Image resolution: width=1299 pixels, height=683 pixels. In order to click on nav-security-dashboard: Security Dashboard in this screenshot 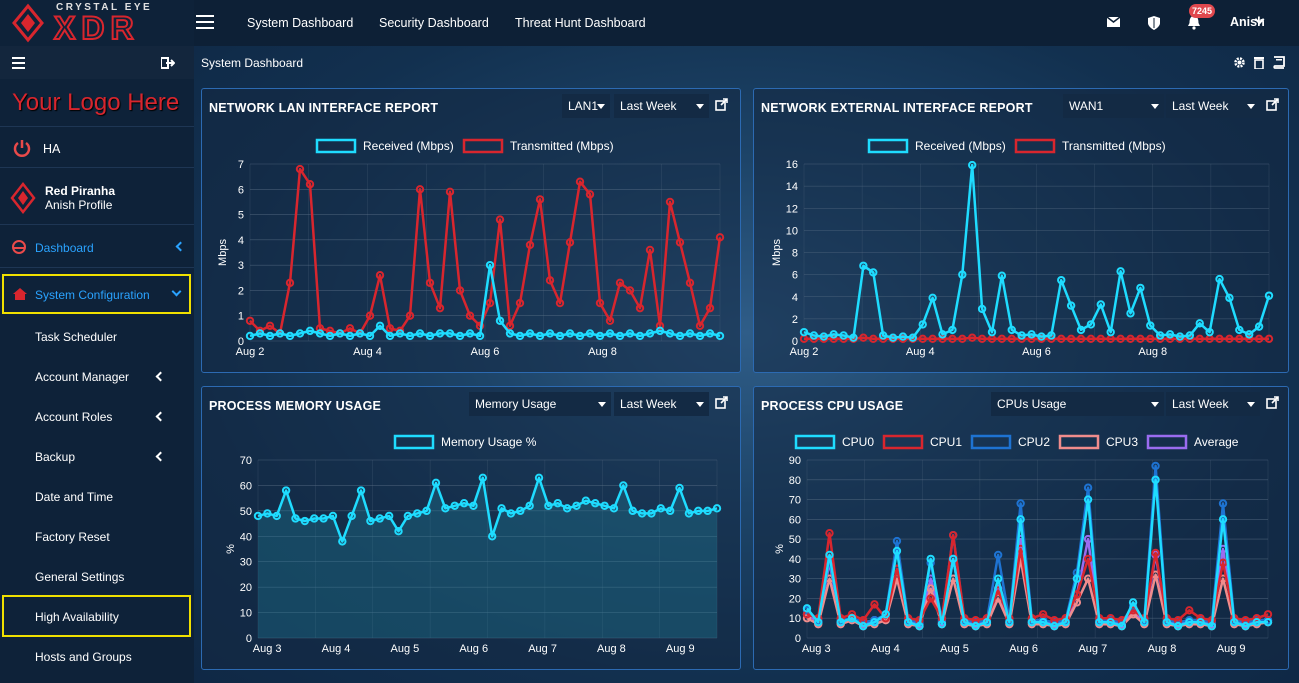, I will do `click(434, 23)`.